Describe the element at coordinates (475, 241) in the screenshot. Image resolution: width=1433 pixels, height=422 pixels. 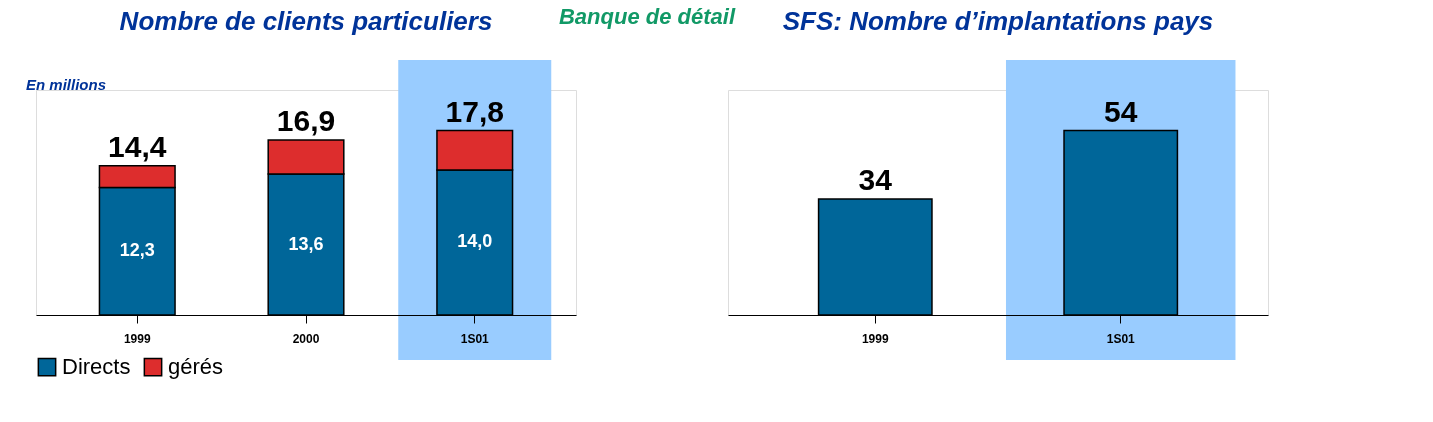
I see `data-label: 14,0` at that location.